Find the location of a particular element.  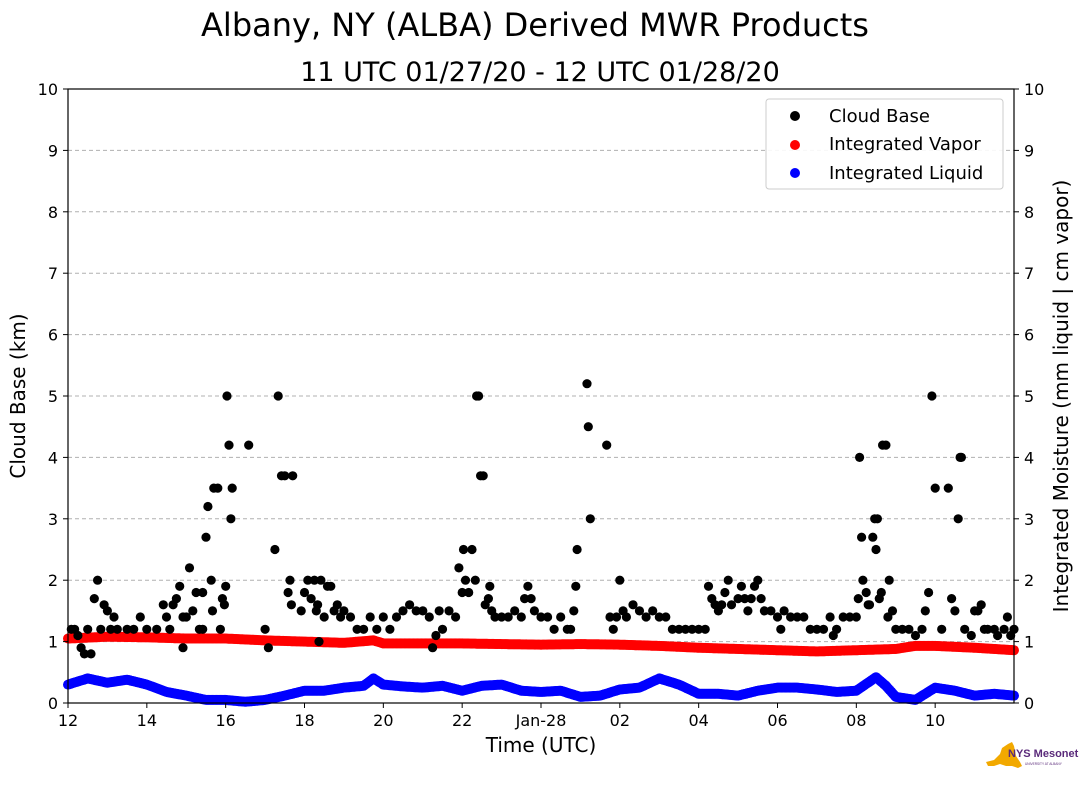

y-tick-label-right: 8 is located at coordinates (1029, 212).